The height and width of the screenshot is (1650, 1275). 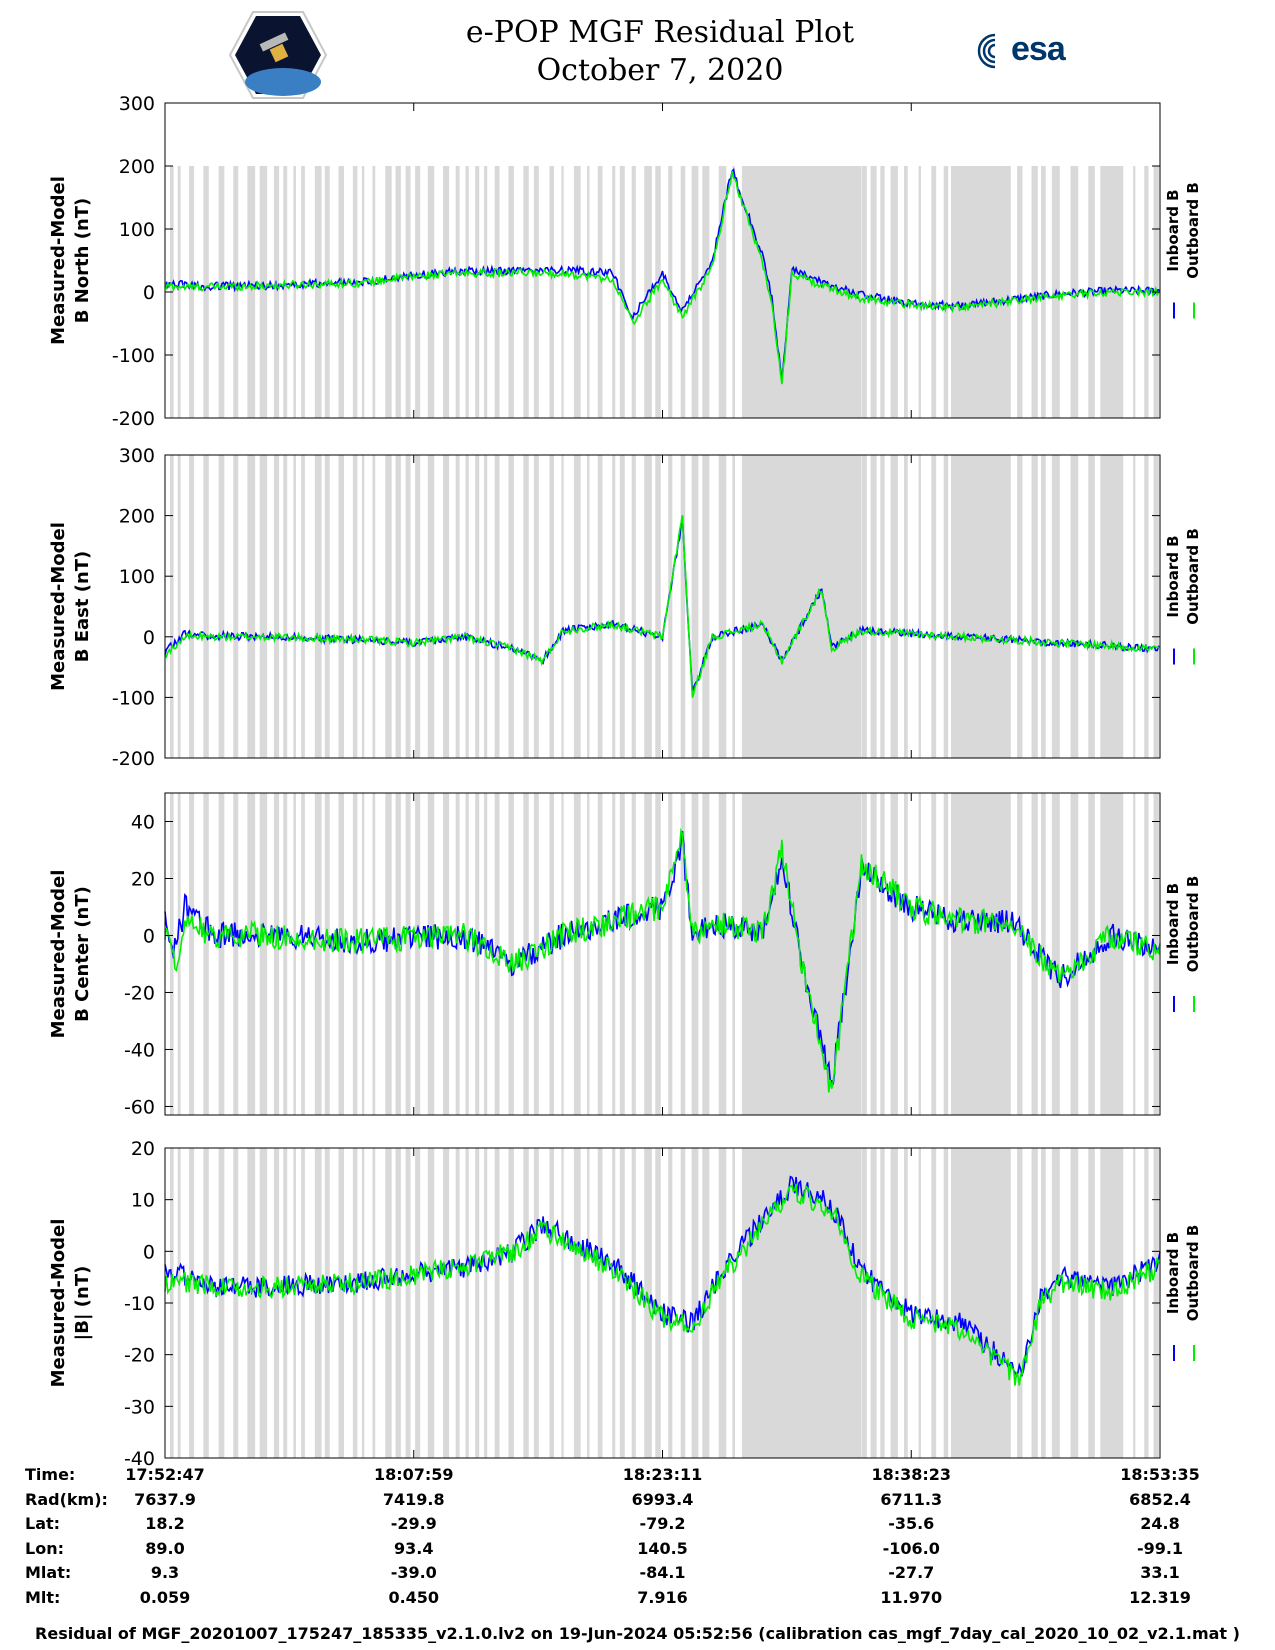 What do you see at coordinates (662, 1523) in the screenshot?
I see `info-cell: -79.2` at bounding box center [662, 1523].